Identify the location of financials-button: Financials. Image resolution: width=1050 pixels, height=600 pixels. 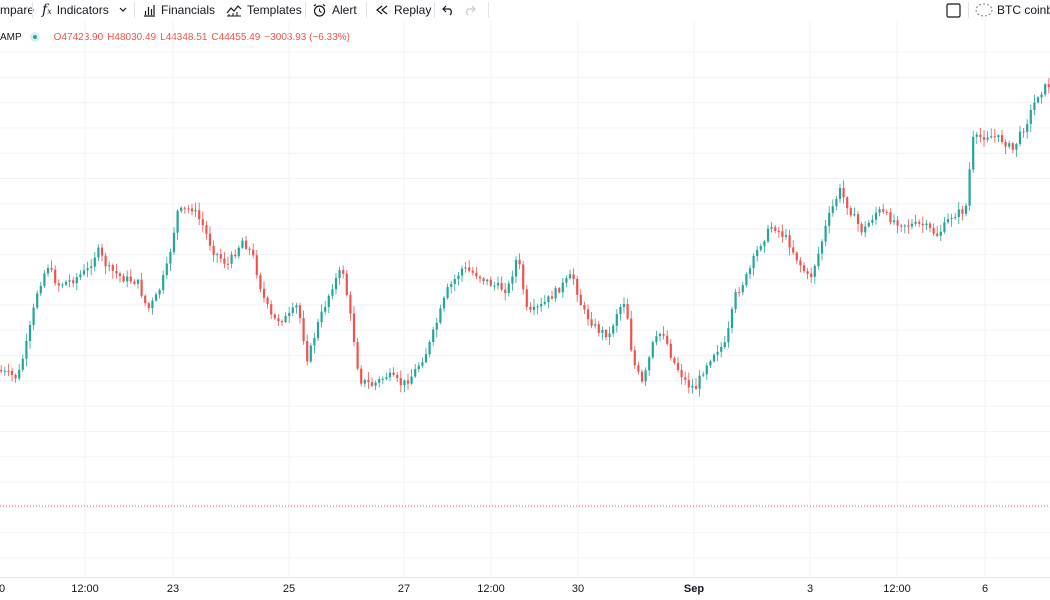
(179, 10).